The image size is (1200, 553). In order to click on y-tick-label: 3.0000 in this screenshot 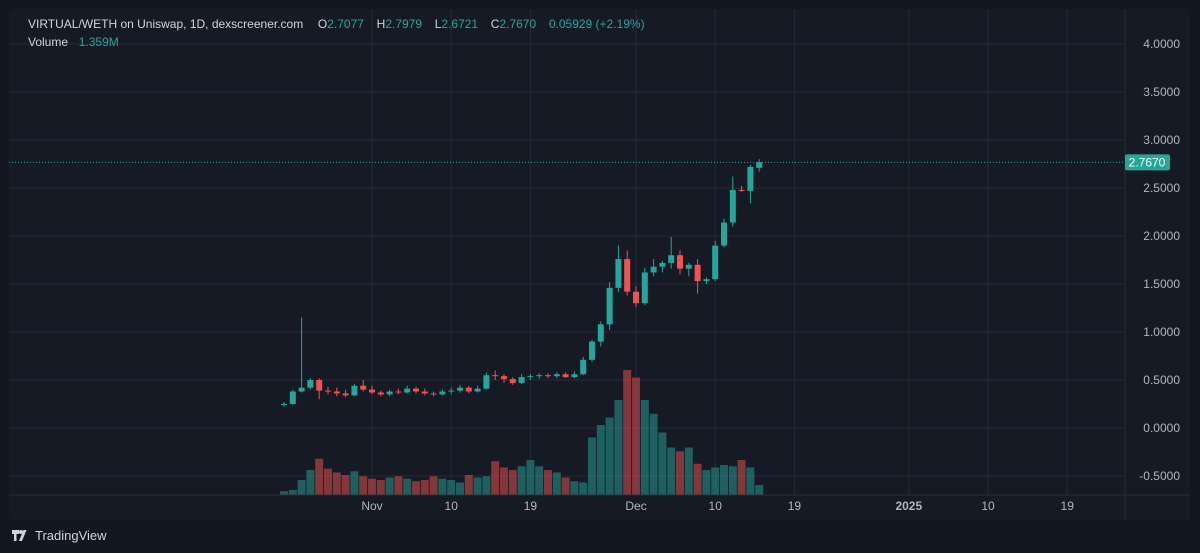, I will do `click(1161, 140)`.